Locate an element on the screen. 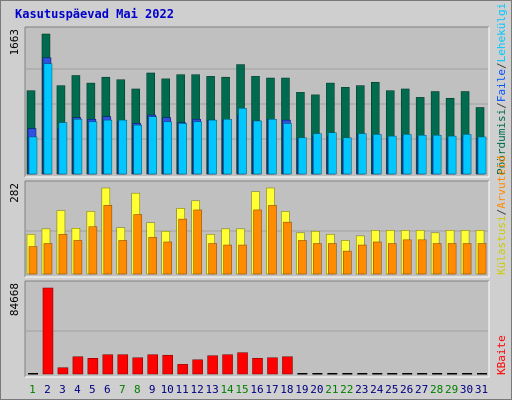  legend: Külastusi/Arvuteid is located at coordinates (501, 215).